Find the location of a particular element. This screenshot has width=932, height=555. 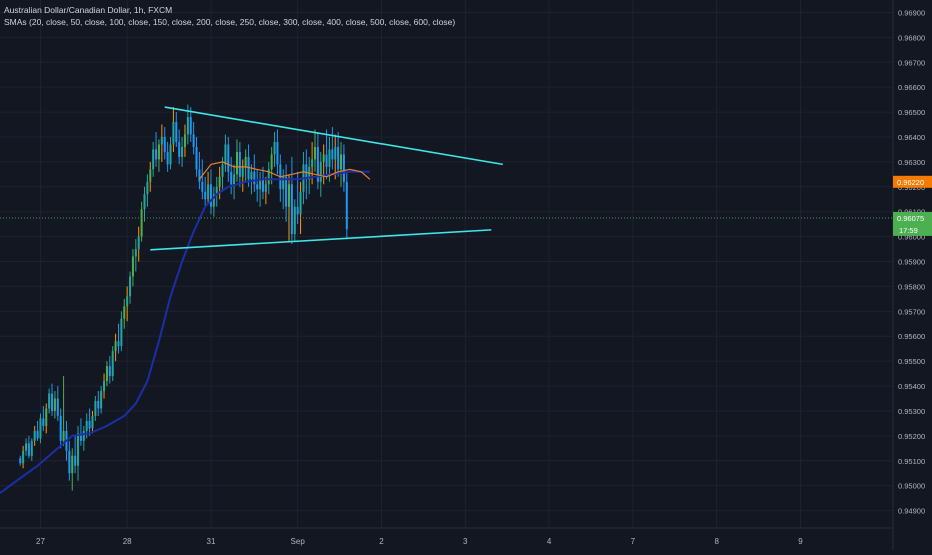

time-tick-label: 7 is located at coordinates (633, 541).